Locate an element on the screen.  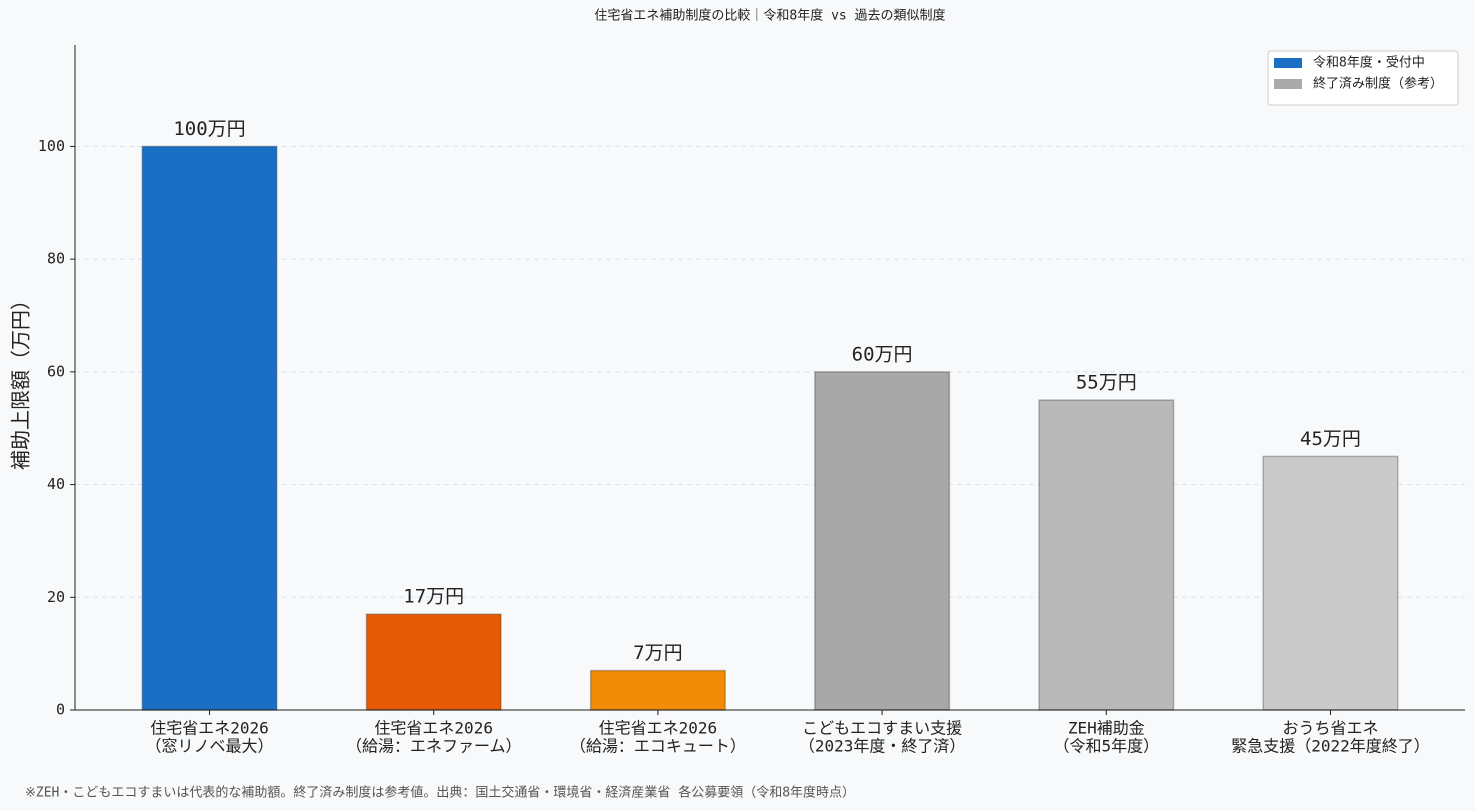
y-tick-label: 40 is located at coordinates (56, 484).